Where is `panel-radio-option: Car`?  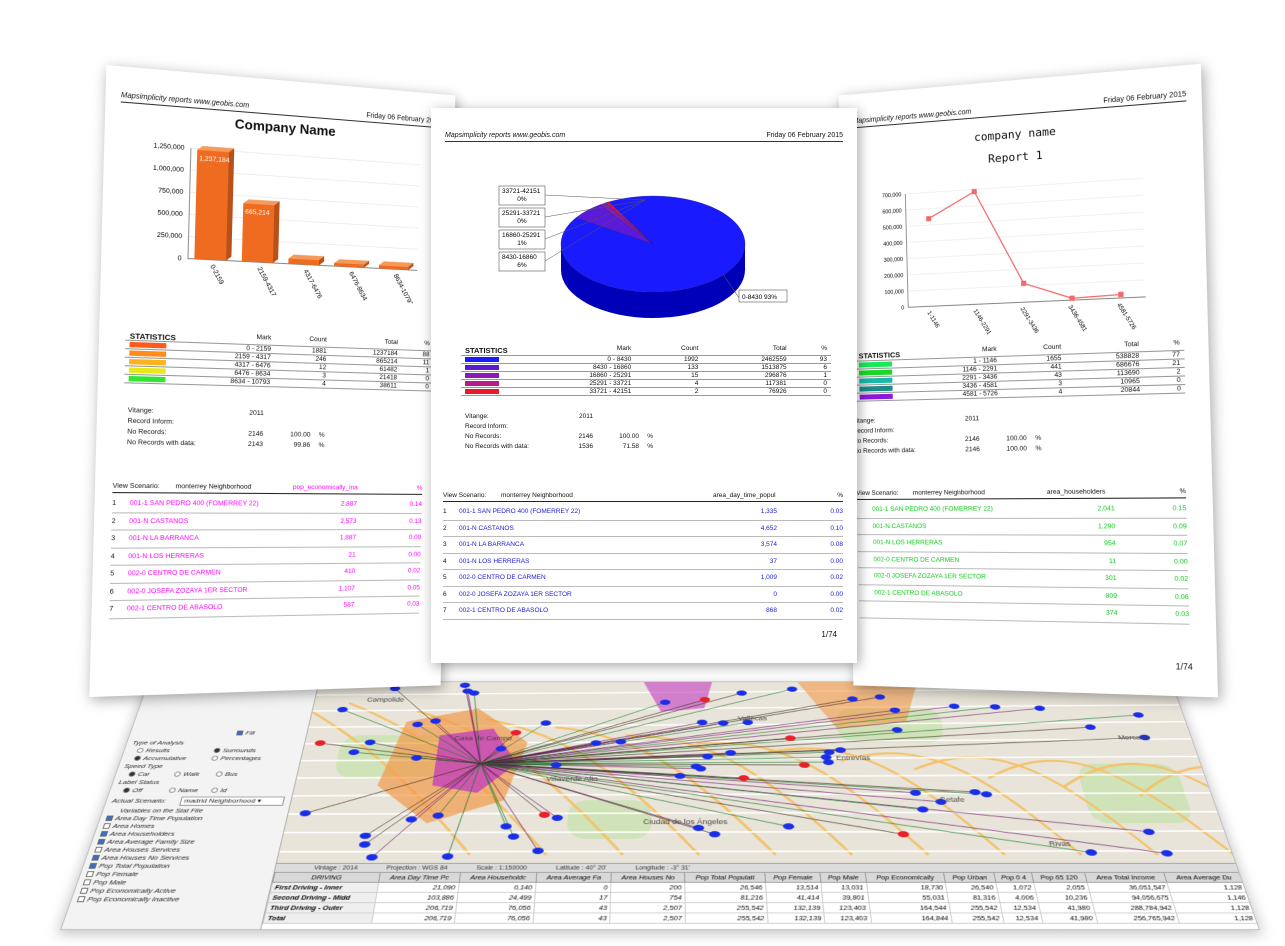 panel-radio-option: Car is located at coordinates (139, 774).